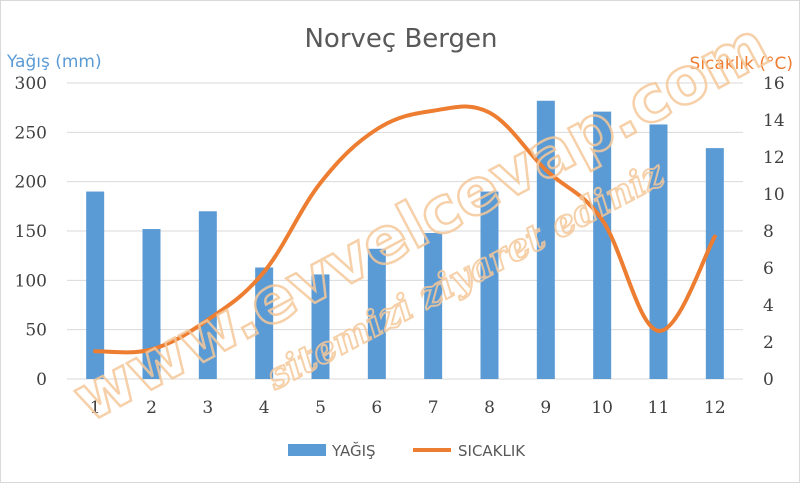  What do you see at coordinates (353, 450) in the screenshot?
I see `legend-label-bar: YAĞIŞ` at bounding box center [353, 450].